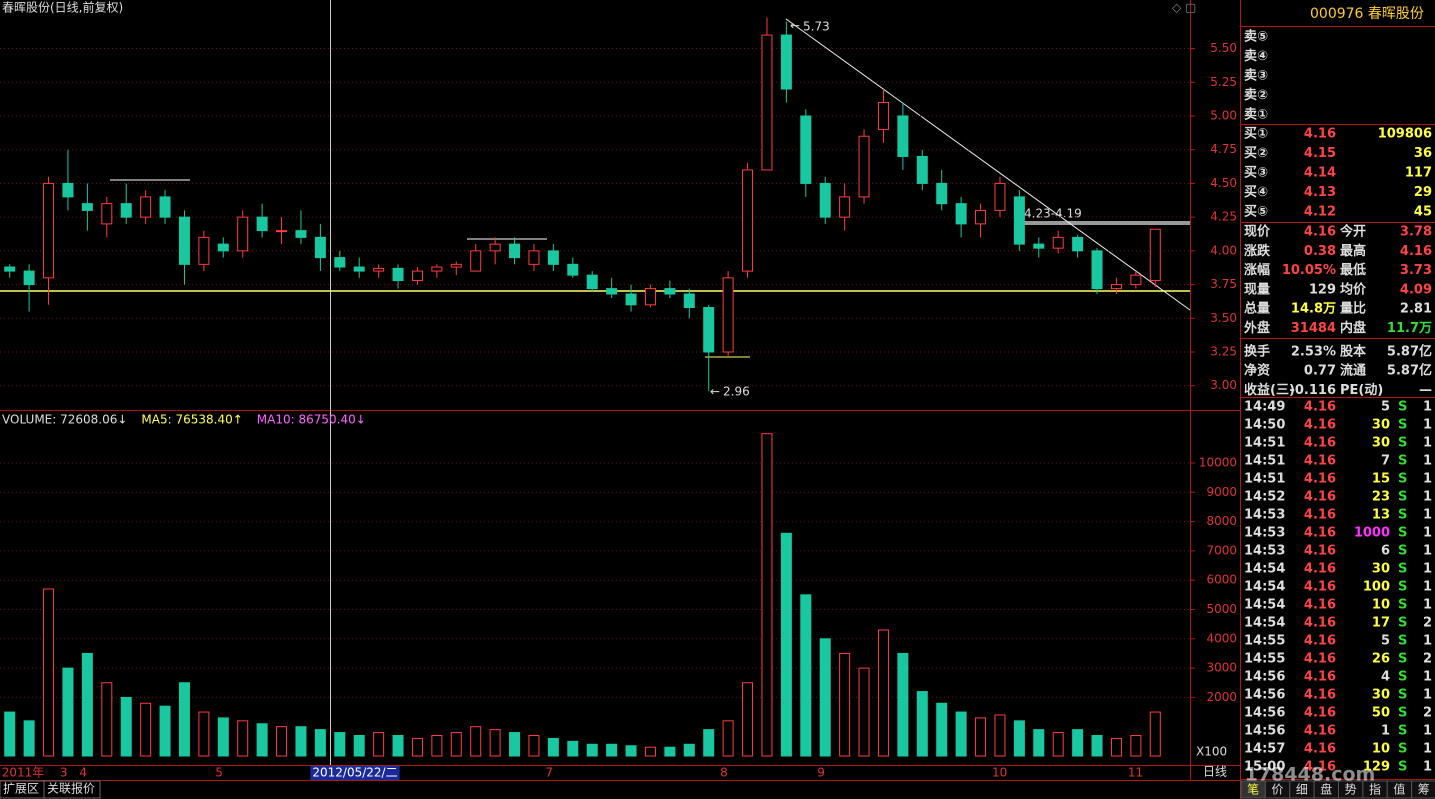 This screenshot has width=1435, height=799. Describe the element at coordinates (1312, 390) in the screenshot. I see `stat-value: -0.116` at that location.